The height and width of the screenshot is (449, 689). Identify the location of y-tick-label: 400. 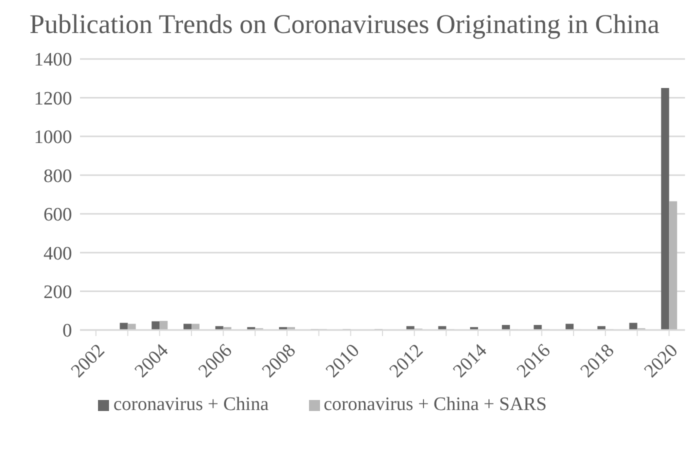
(58, 253).